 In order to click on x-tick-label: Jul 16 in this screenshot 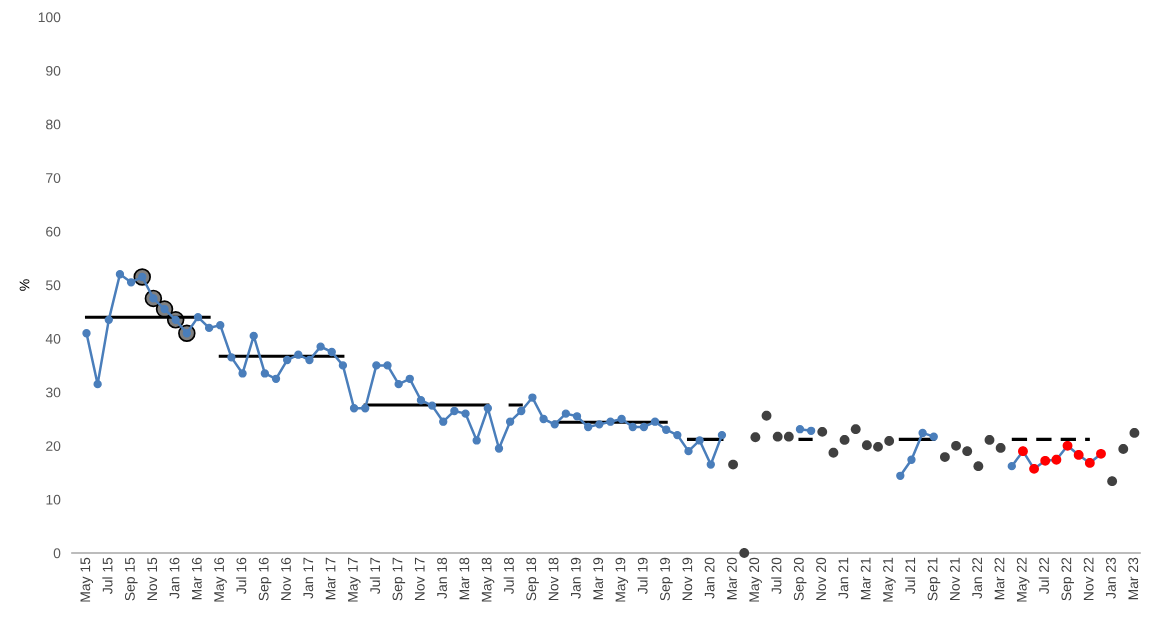, I will do `click(241, 576)`.